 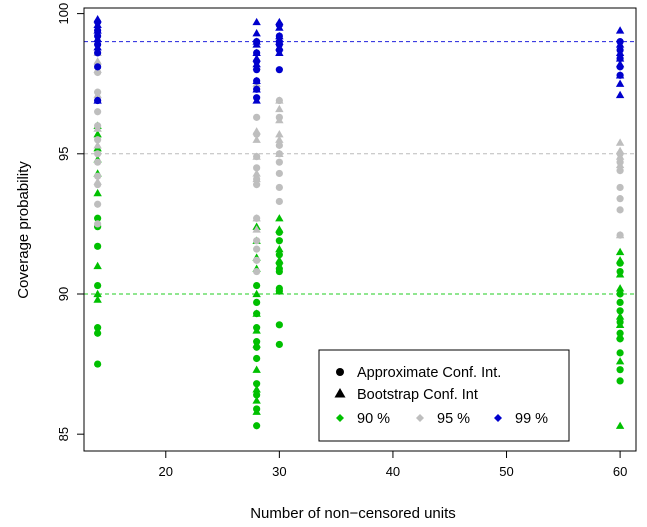 I want to click on x-tick-label: 60, so click(x=620, y=471).